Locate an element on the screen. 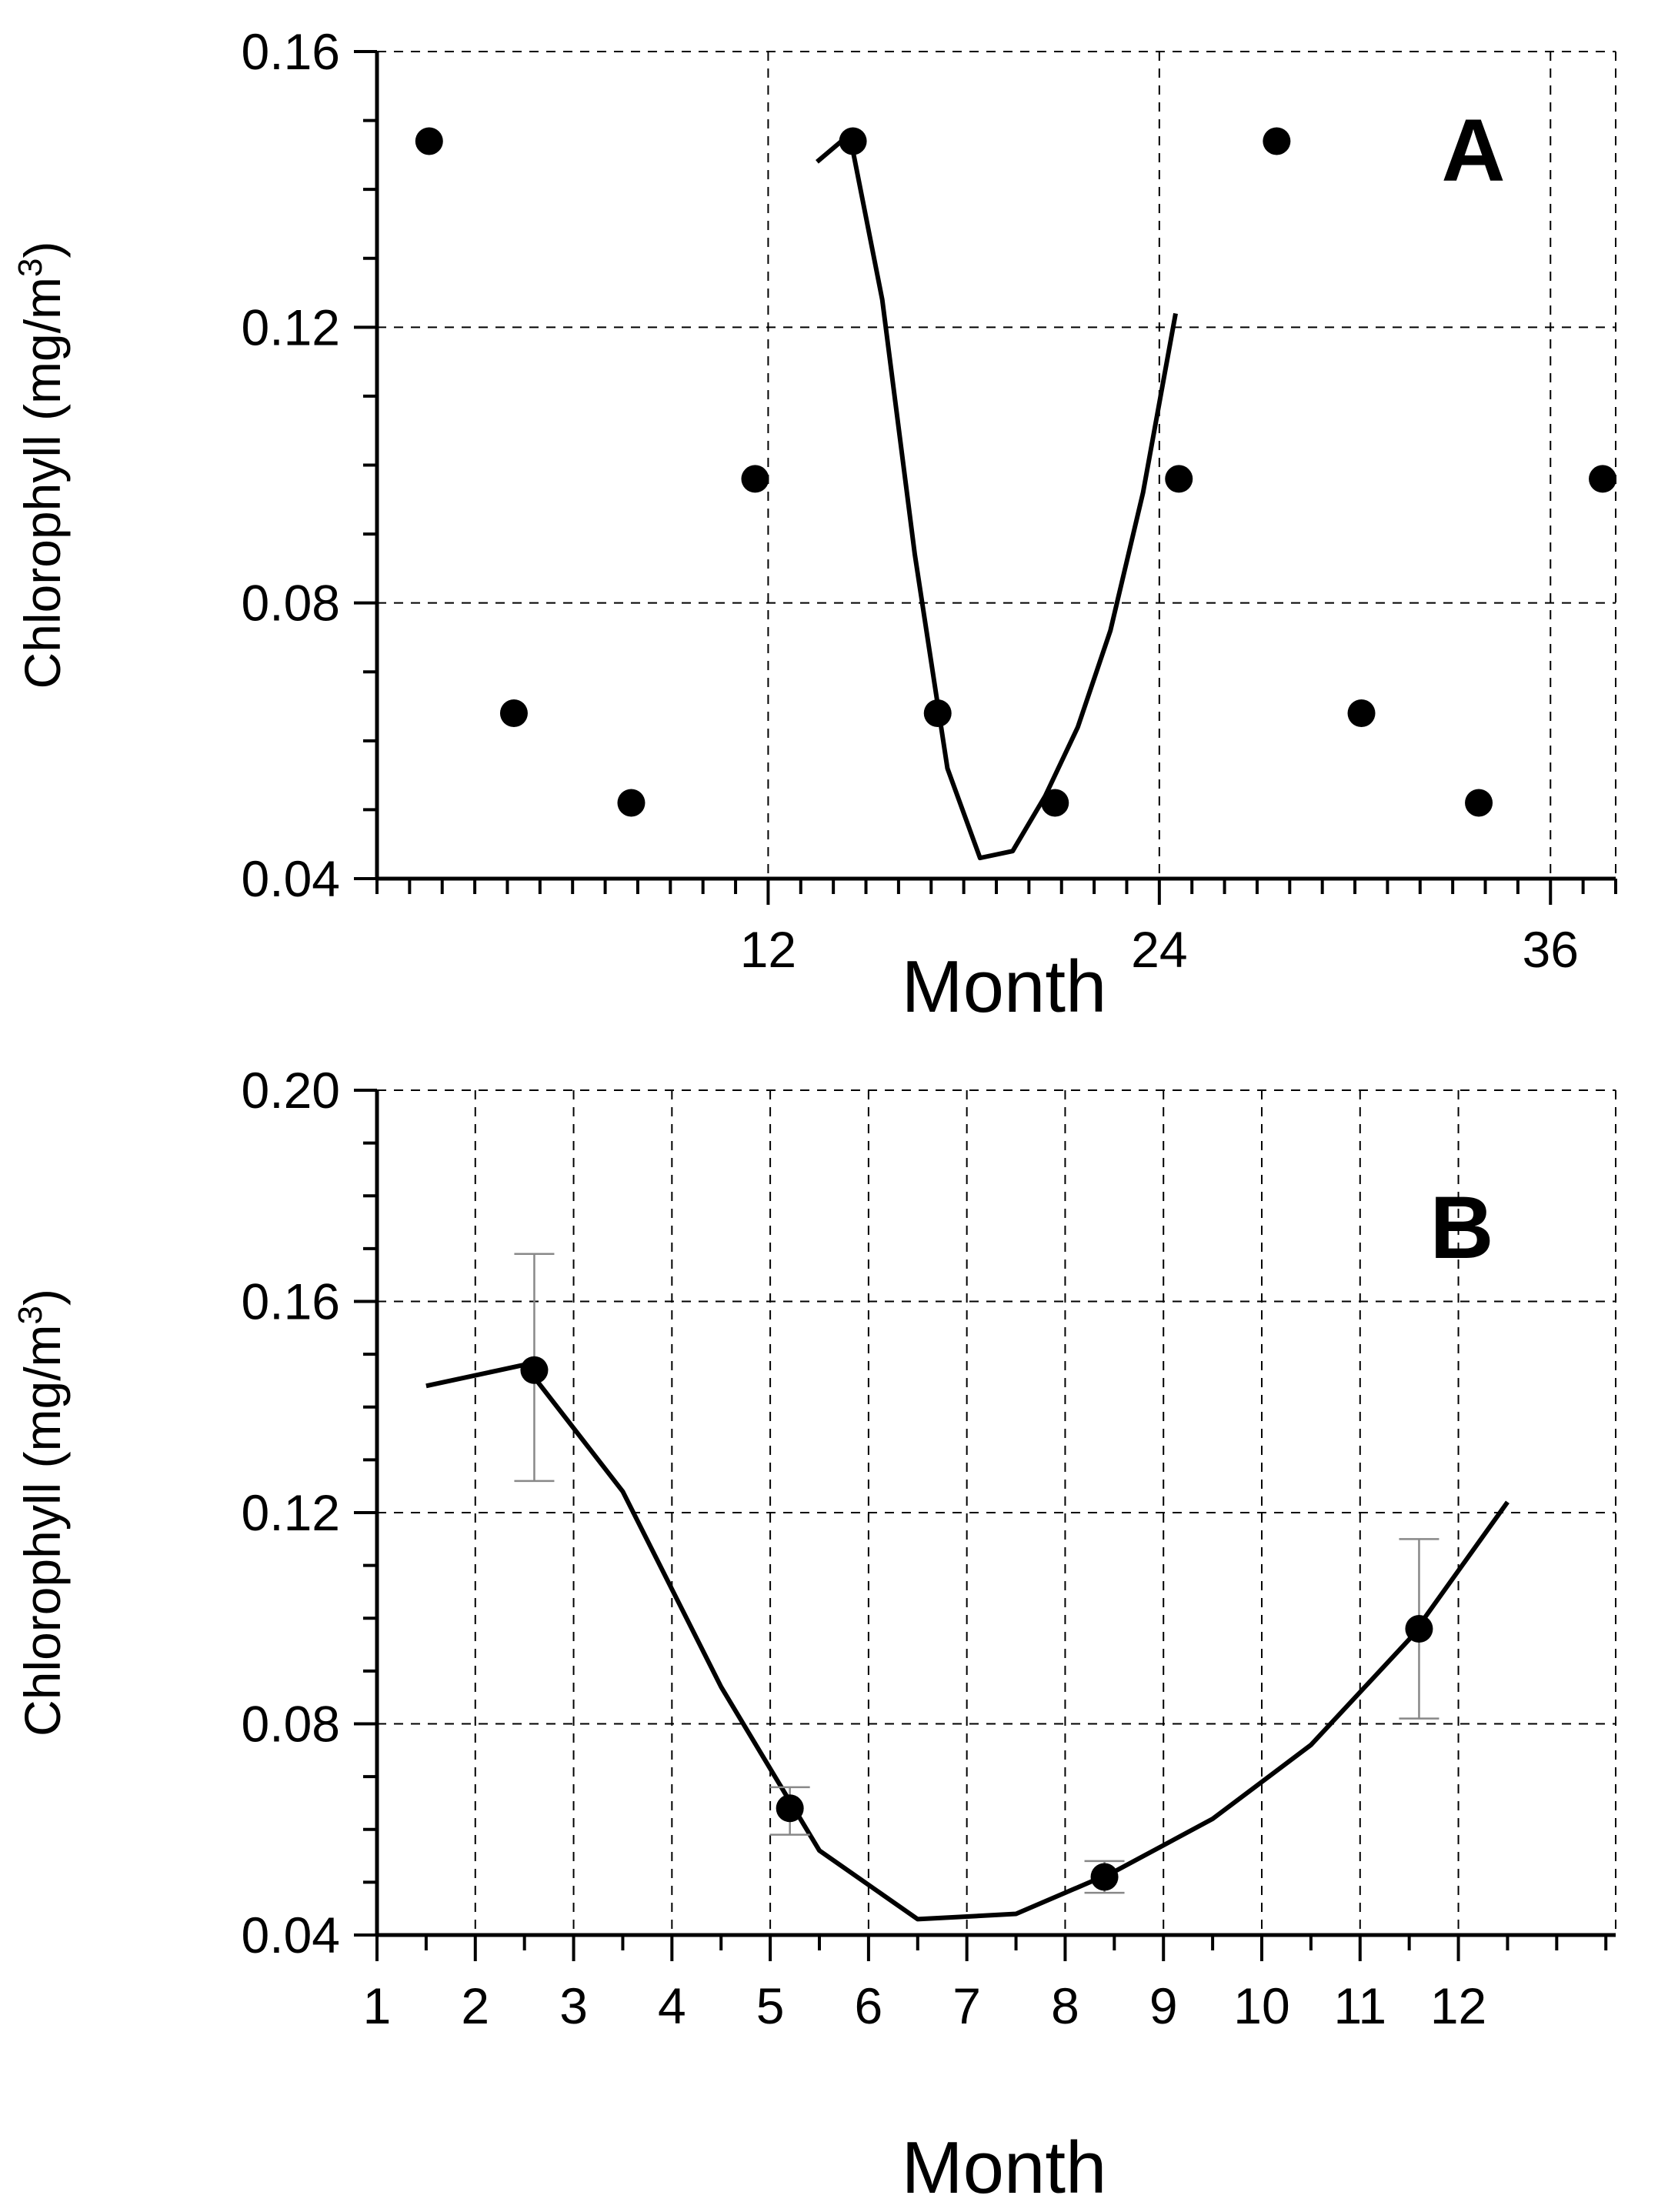 Image resolution: width=1658 pixels, height=2212 pixels. panel-letter: B is located at coordinates (1461, 1228).